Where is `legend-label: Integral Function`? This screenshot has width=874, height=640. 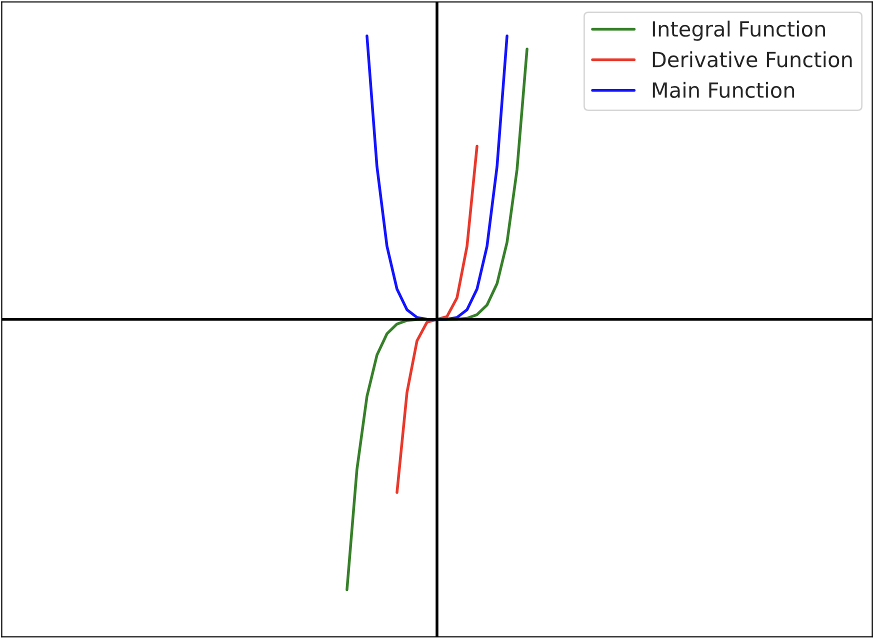 legend-label: Integral Function is located at coordinates (738, 30).